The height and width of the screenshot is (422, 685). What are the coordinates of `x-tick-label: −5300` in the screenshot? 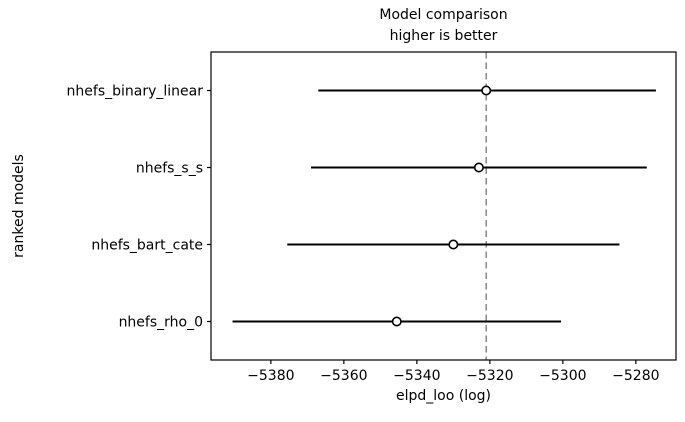 It's located at (562, 376).